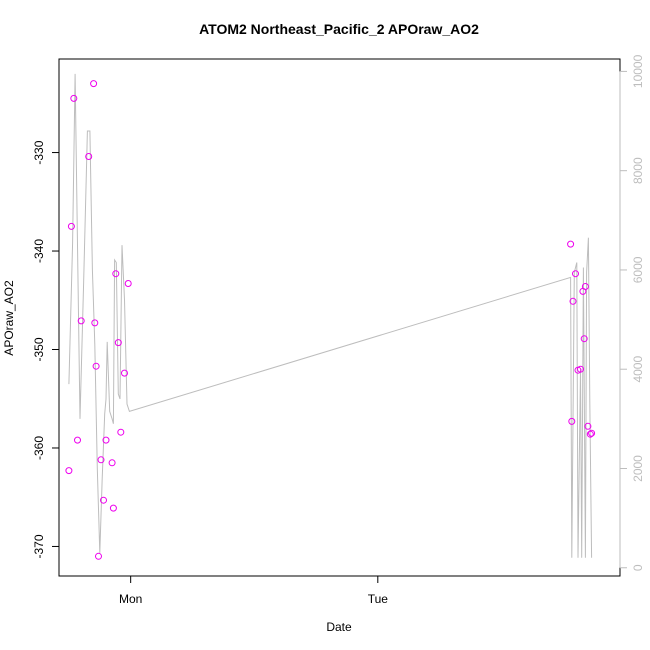 The height and width of the screenshot is (650, 650). Describe the element at coordinates (378, 599) in the screenshot. I see `x-tick-label: Tue` at that location.